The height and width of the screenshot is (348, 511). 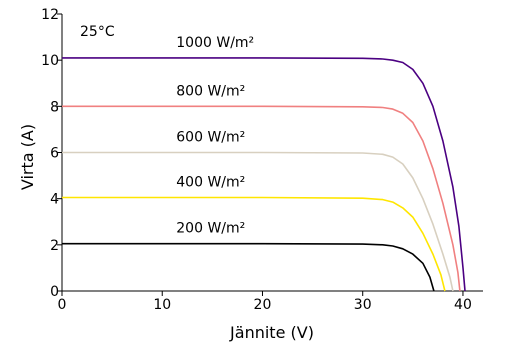 I want to click on x-tick-label: 20, so click(x=263, y=305).